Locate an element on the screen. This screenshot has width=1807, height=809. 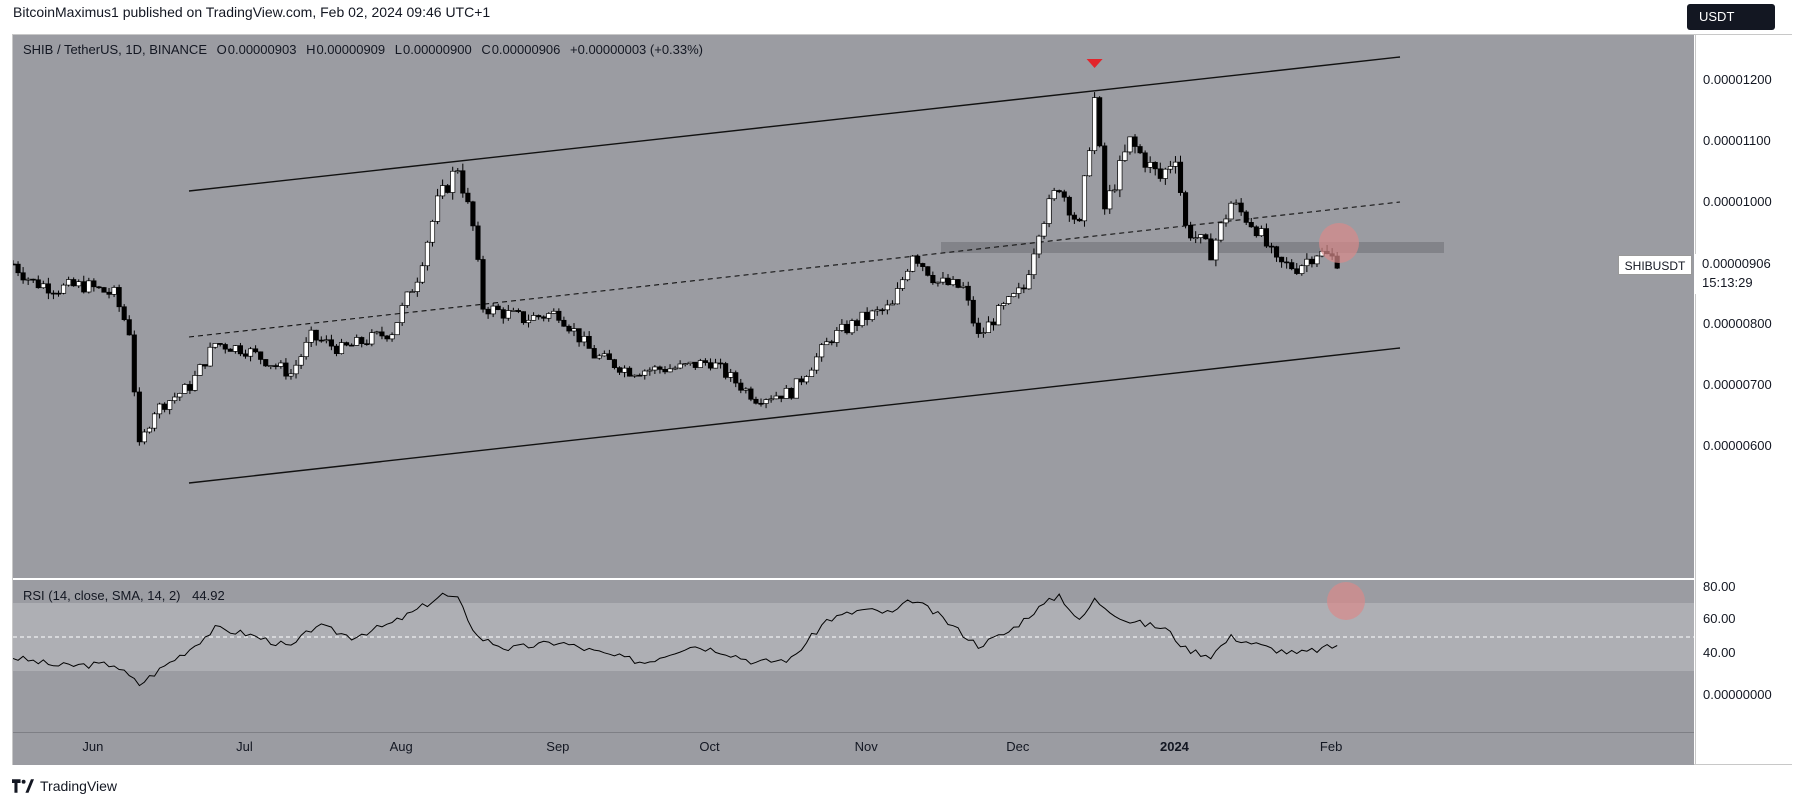
rsi-legend: RSI (14, close, SMA, 14, 2) 44.92 is located at coordinates (124, 595).